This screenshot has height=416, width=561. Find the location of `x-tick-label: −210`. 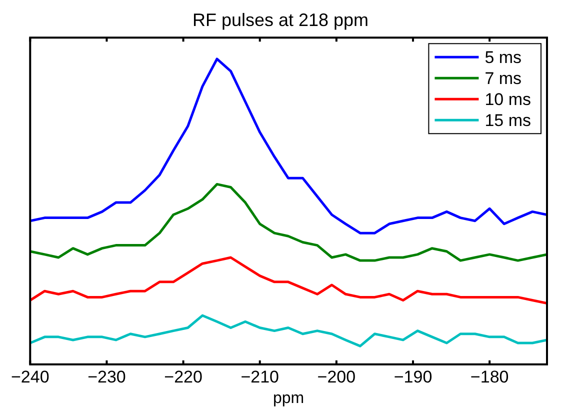

x-tick-label: −210 is located at coordinates (260, 376).